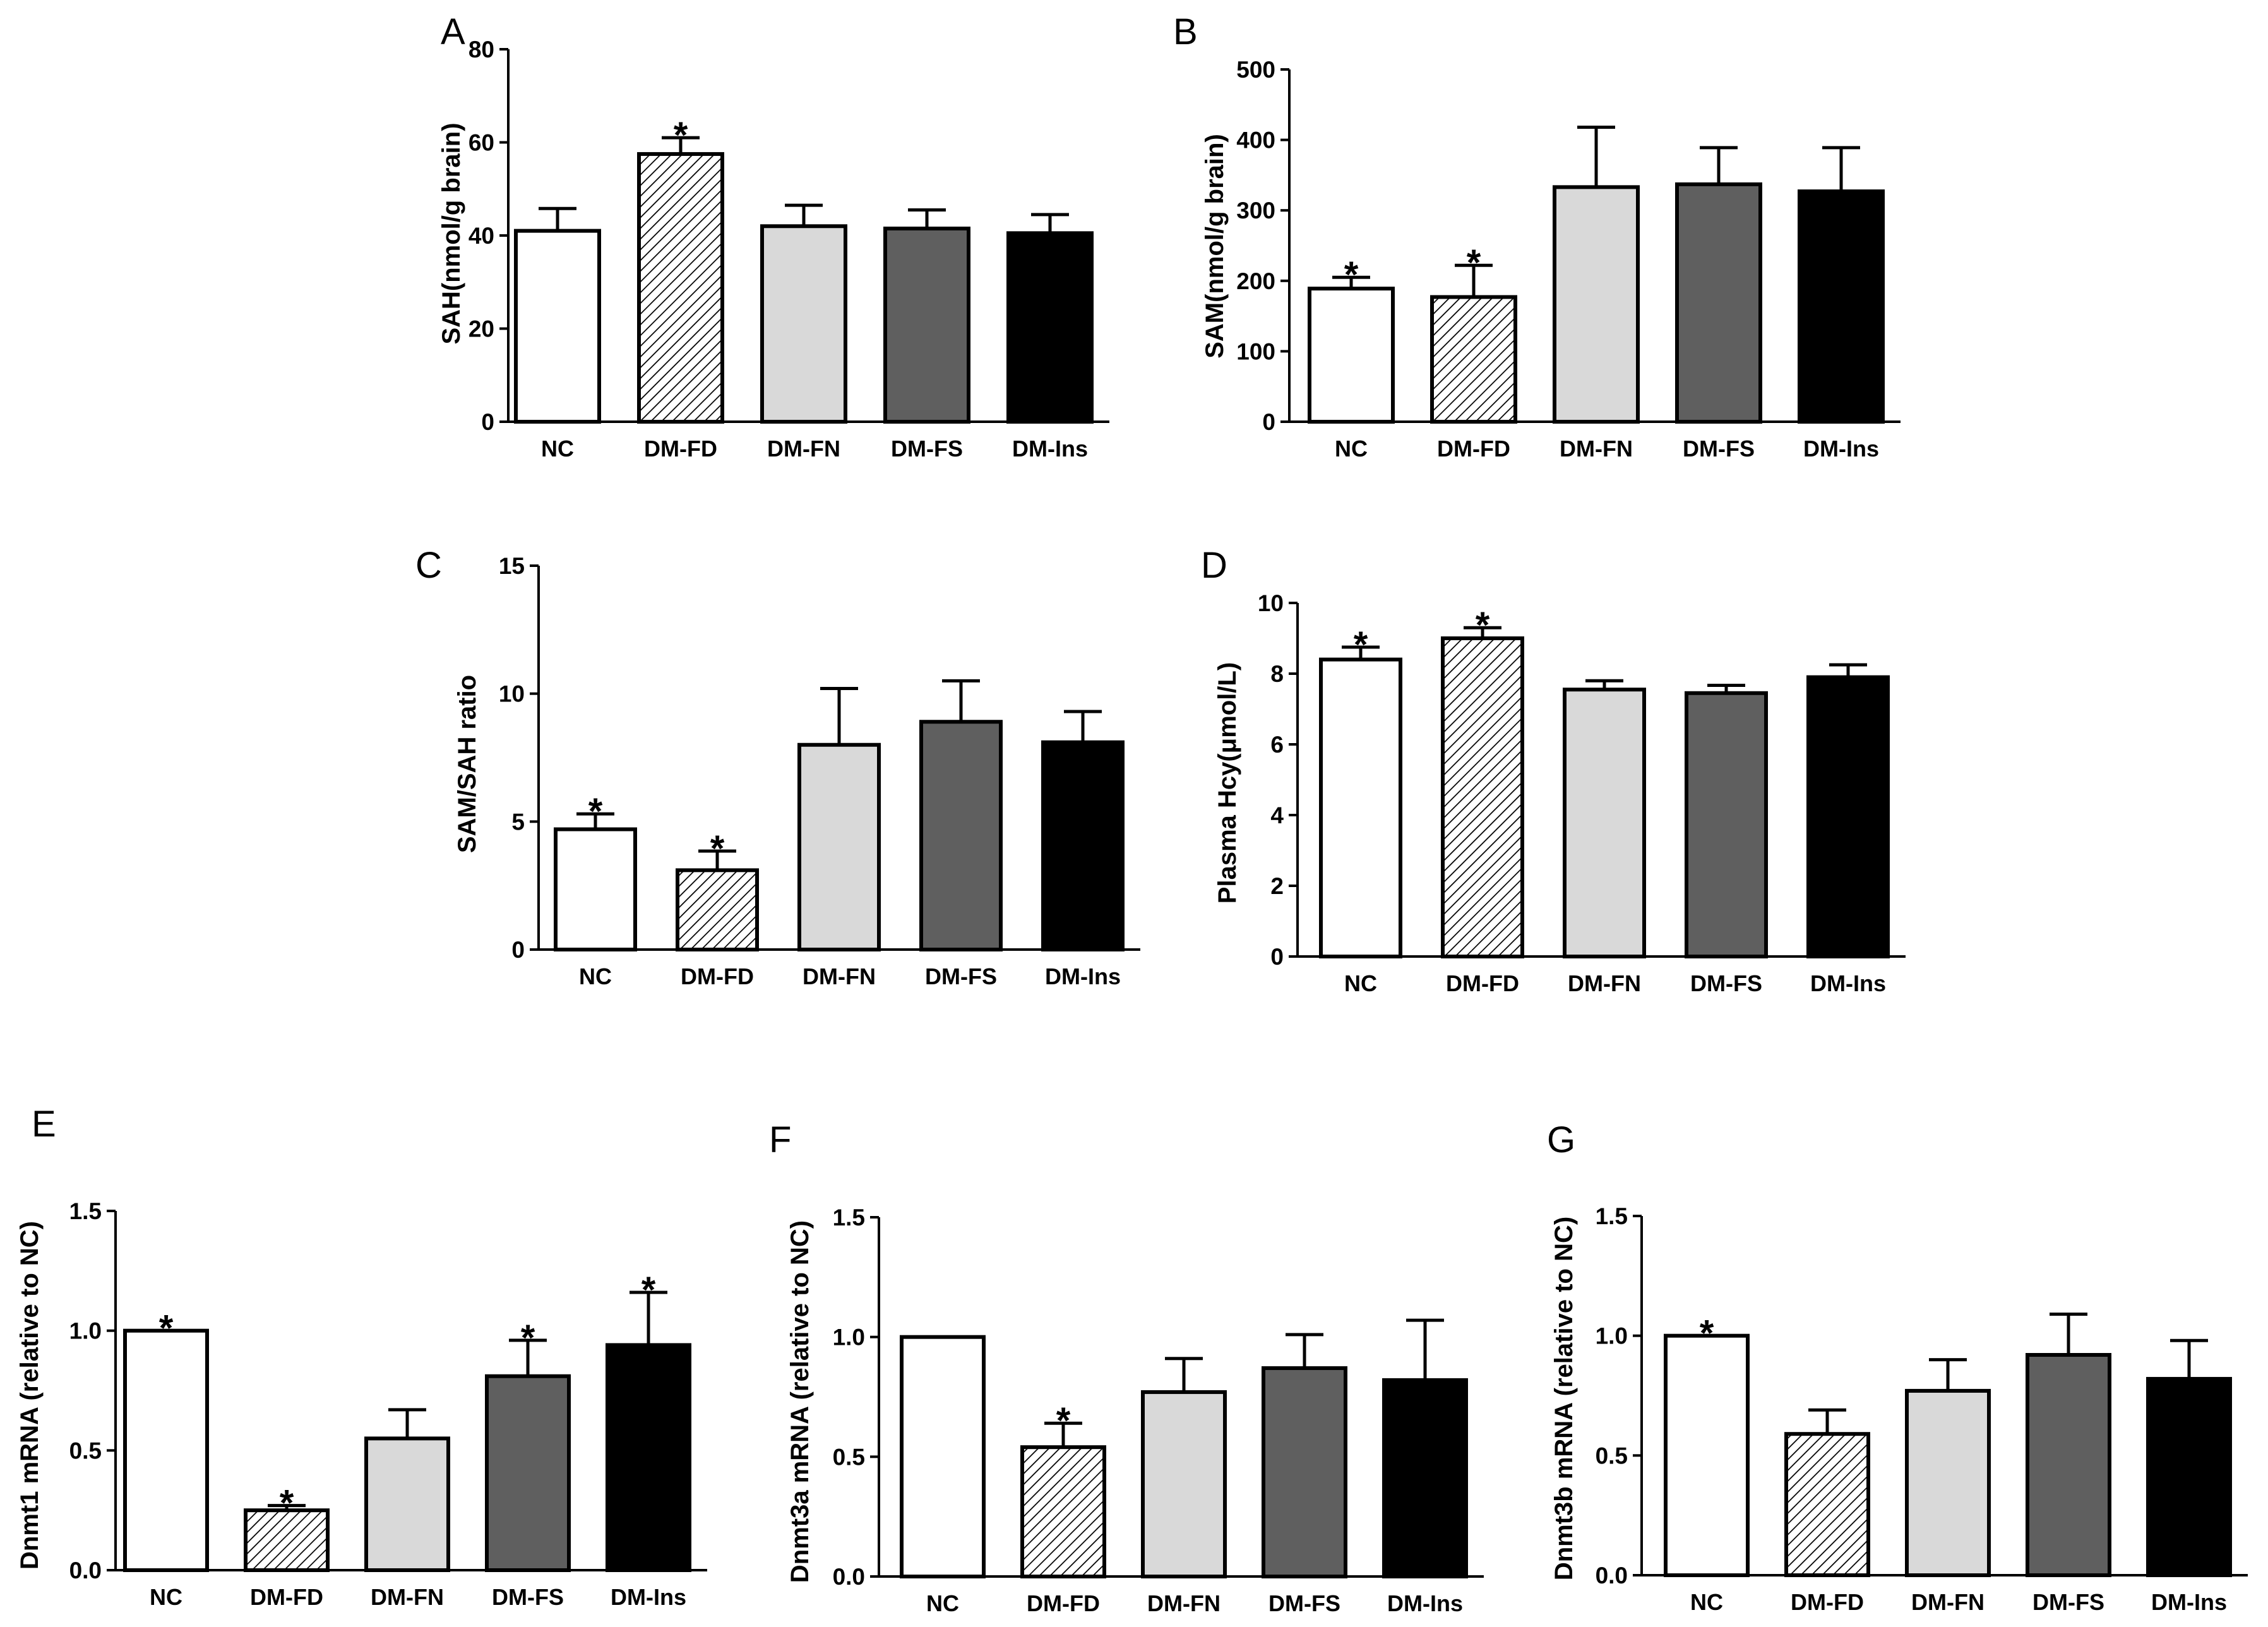 The width and height of the screenshot is (2268, 1627). I want to click on bar-plot-f: 0.0 0.5 1.0 1.5 NC * DM-FD DM-FN DM-FS DM-Ins, so click(1158, 1411).